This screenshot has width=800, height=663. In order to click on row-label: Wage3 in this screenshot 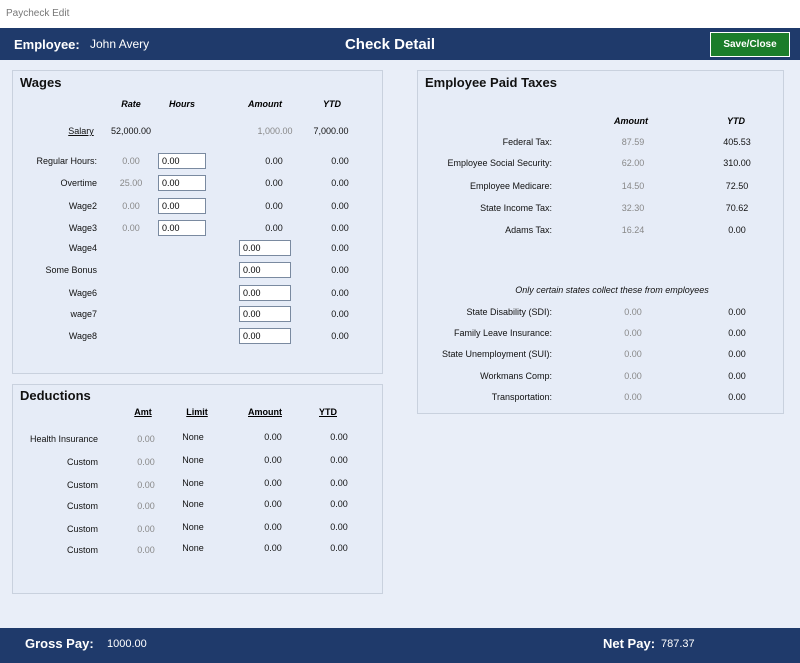, I will do `click(82, 228)`.